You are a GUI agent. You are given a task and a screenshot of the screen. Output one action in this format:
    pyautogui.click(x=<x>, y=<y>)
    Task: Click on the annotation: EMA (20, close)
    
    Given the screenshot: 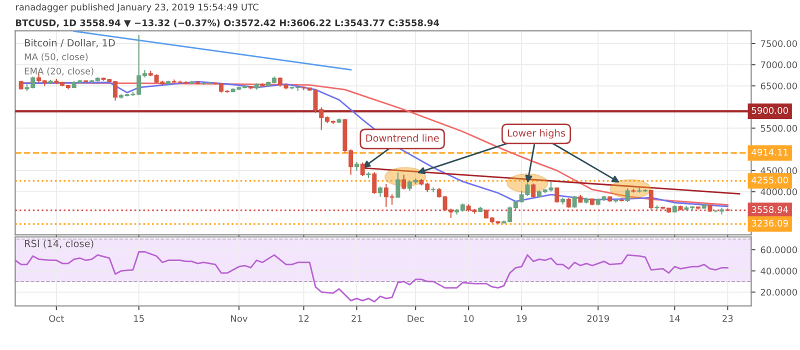 What is the action you would take?
    pyautogui.click(x=59, y=72)
    